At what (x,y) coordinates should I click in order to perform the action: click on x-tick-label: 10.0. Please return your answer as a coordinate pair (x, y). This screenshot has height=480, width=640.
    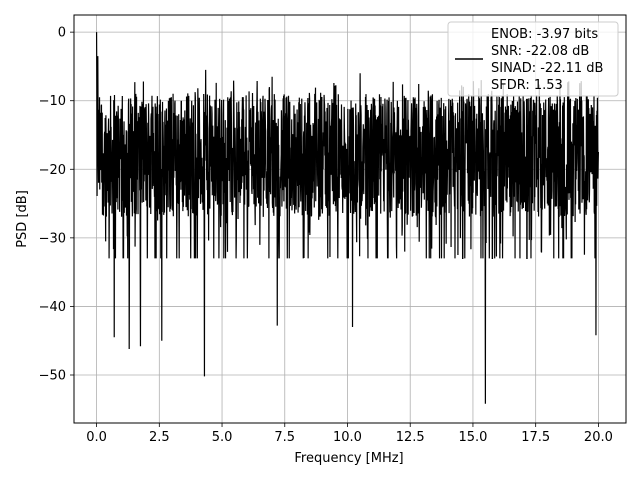
    Looking at the image, I should click on (347, 437).